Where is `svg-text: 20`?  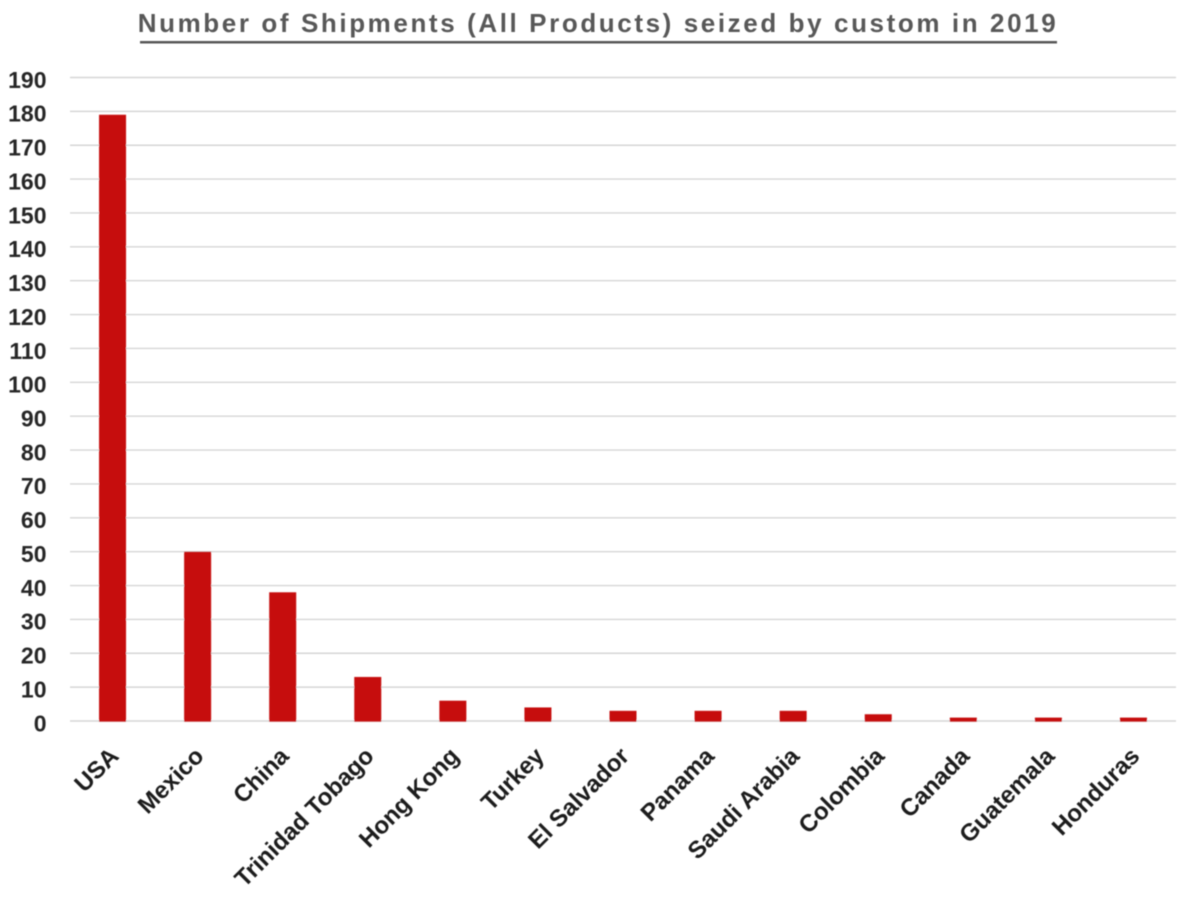
svg-text: 20 is located at coordinates (34, 656).